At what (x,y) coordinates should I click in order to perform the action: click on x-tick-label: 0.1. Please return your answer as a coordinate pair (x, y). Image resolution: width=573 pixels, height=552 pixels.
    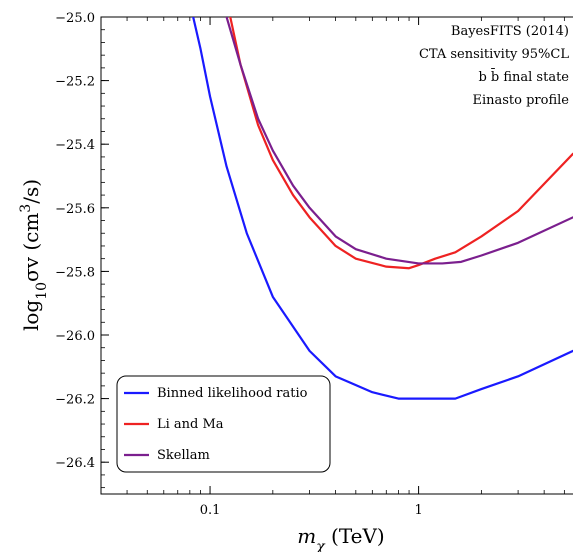
    Looking at the image, I should click on (210, 510).